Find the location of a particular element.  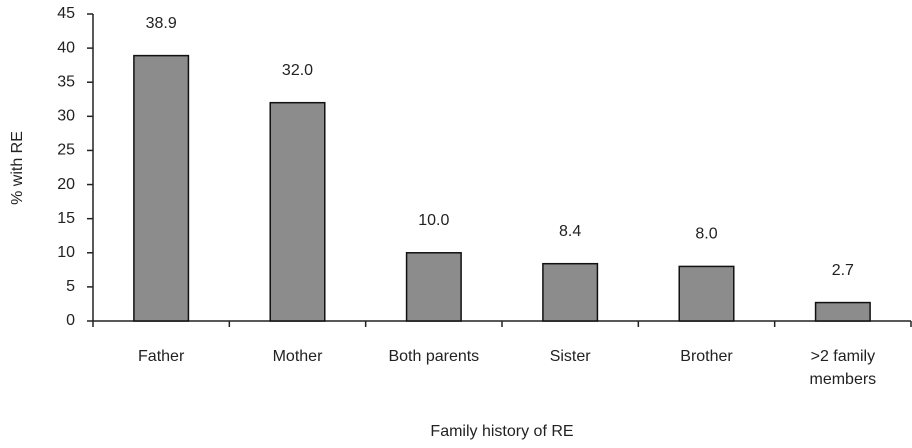

value-label: 32.0 is located at coordinates (297, 70).